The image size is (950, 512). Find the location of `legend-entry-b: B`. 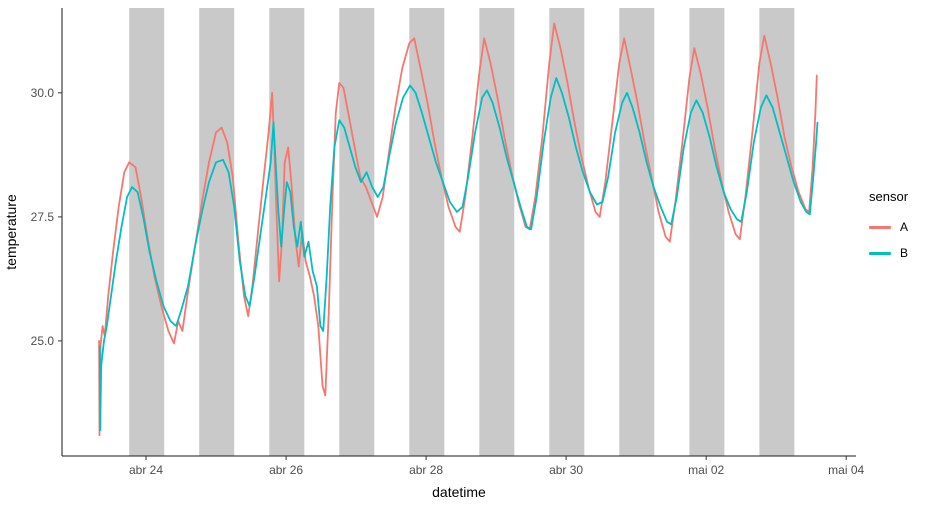

legend-entry-b: B is located at coordinates (888, 253).